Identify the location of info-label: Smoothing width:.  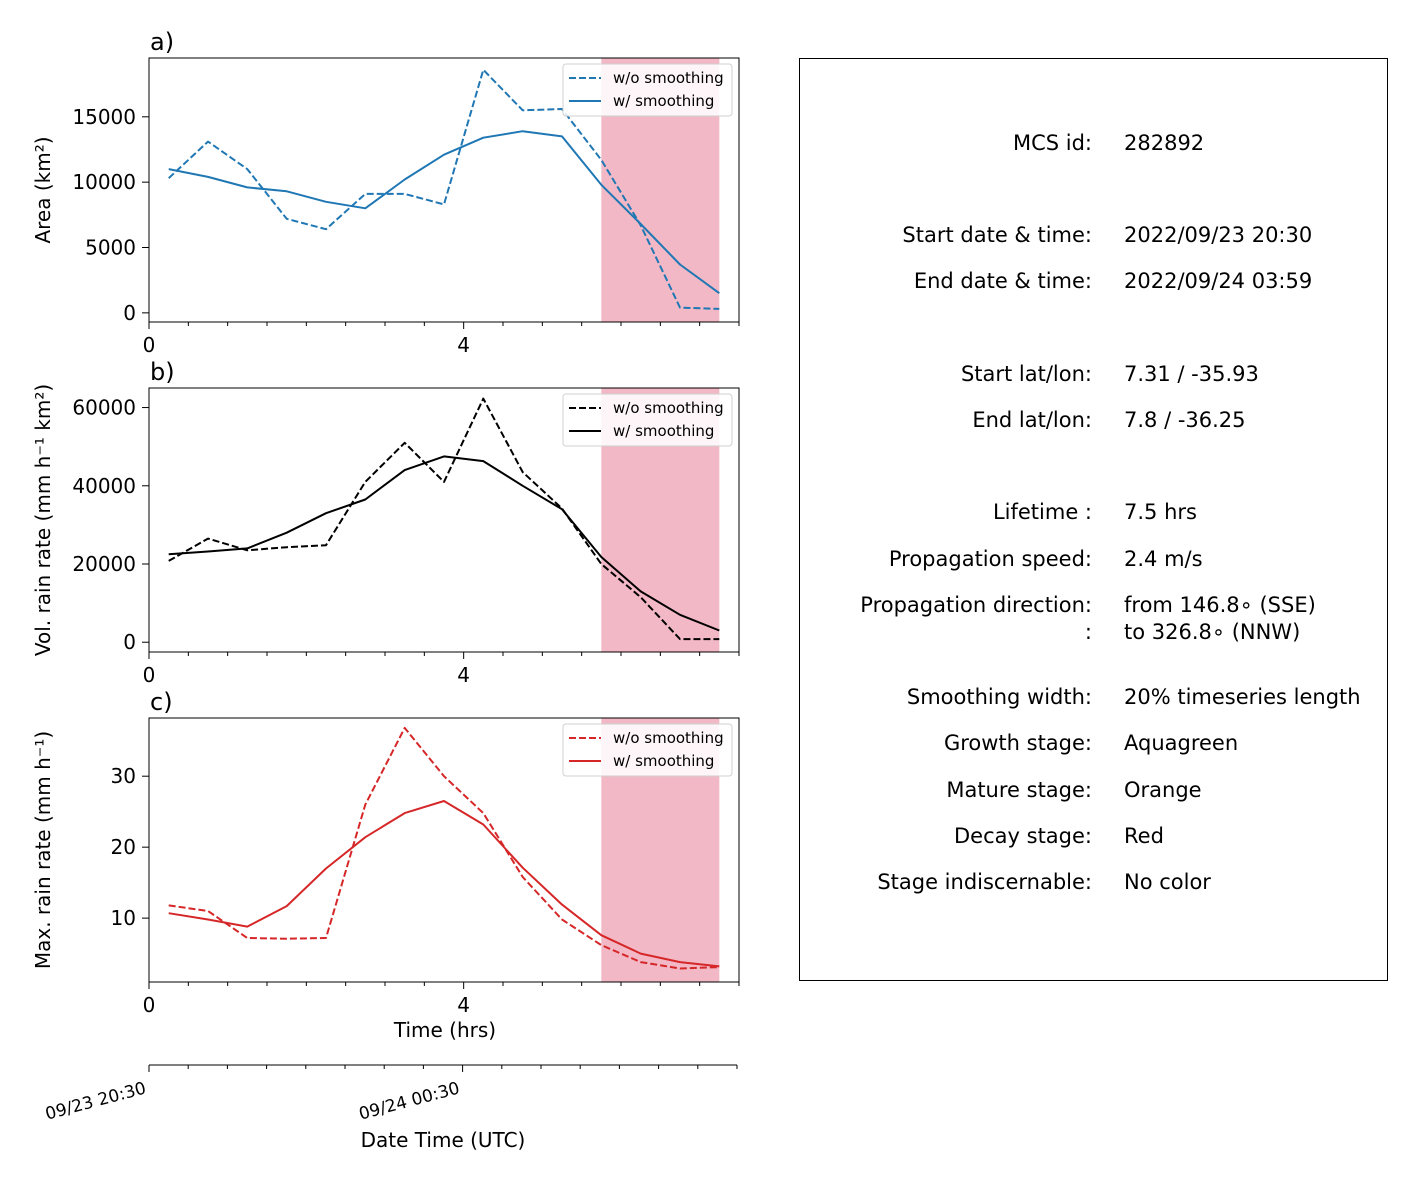
(999, 697).